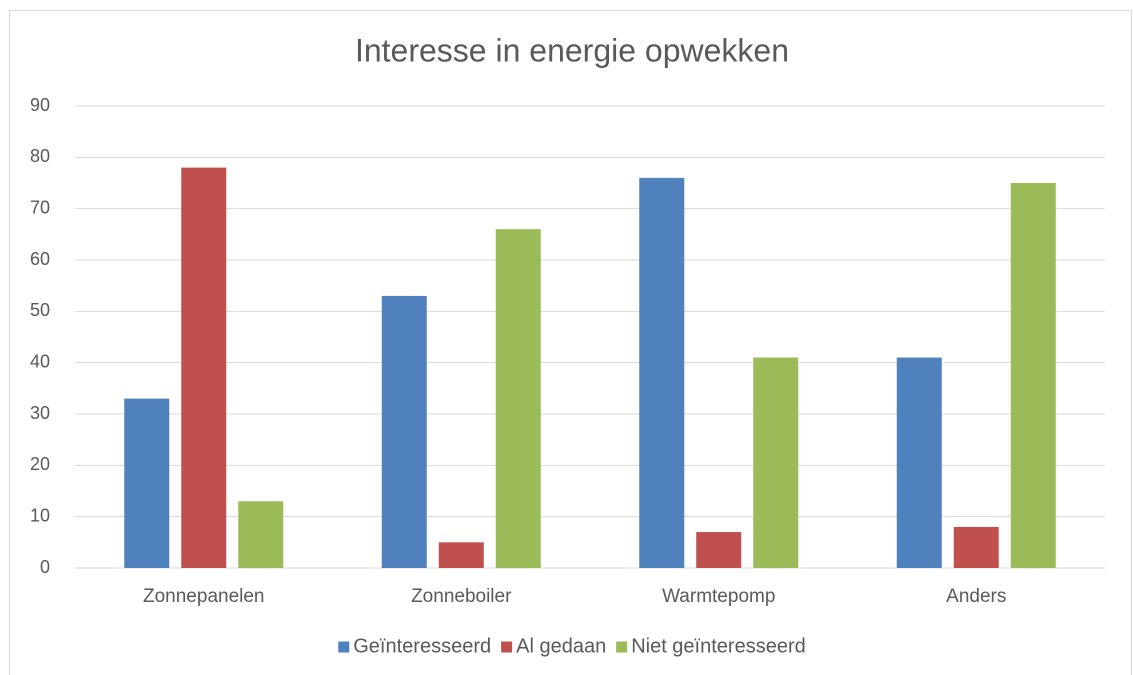  Describe the element at coordinates (40, 259) in the screenshot. I see `y-tick-label: 60` at that location.